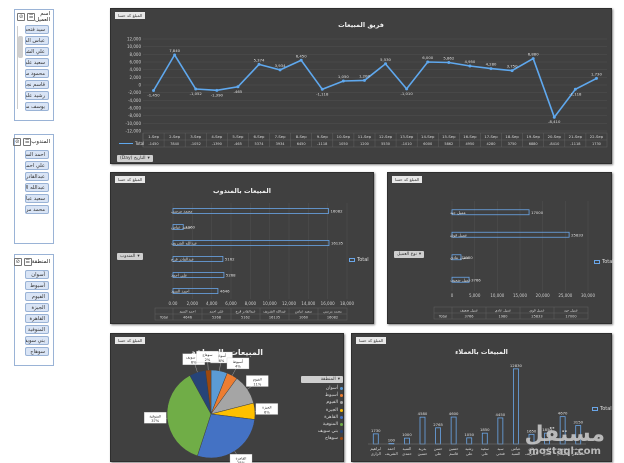  What do you see at coordinates (37, 307) in the screenshot?
I see `slicer-item: الجيزة` at bounding box center [37, 307].